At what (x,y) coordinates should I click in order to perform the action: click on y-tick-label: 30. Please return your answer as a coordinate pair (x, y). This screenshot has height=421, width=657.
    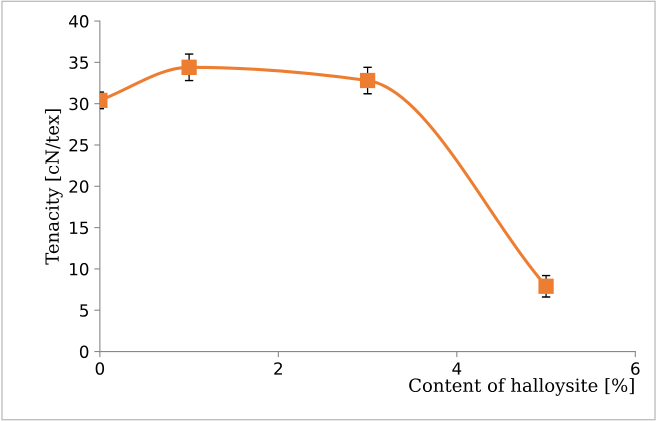
    Looking at the image, I should click on (79, 104).